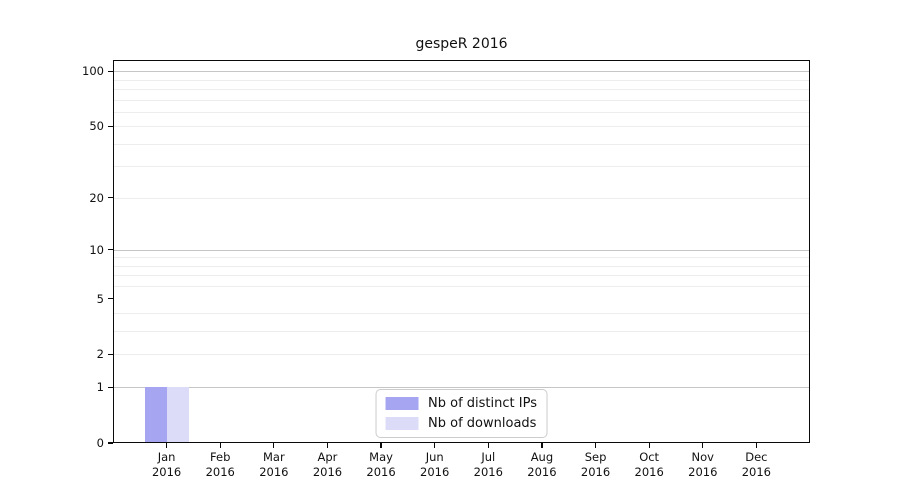 This screenshot has height=500, width=900. Describe the element at coordinates (542, 464) in the screenshot. I see `x-tick-label: Aug 2016` at that location.